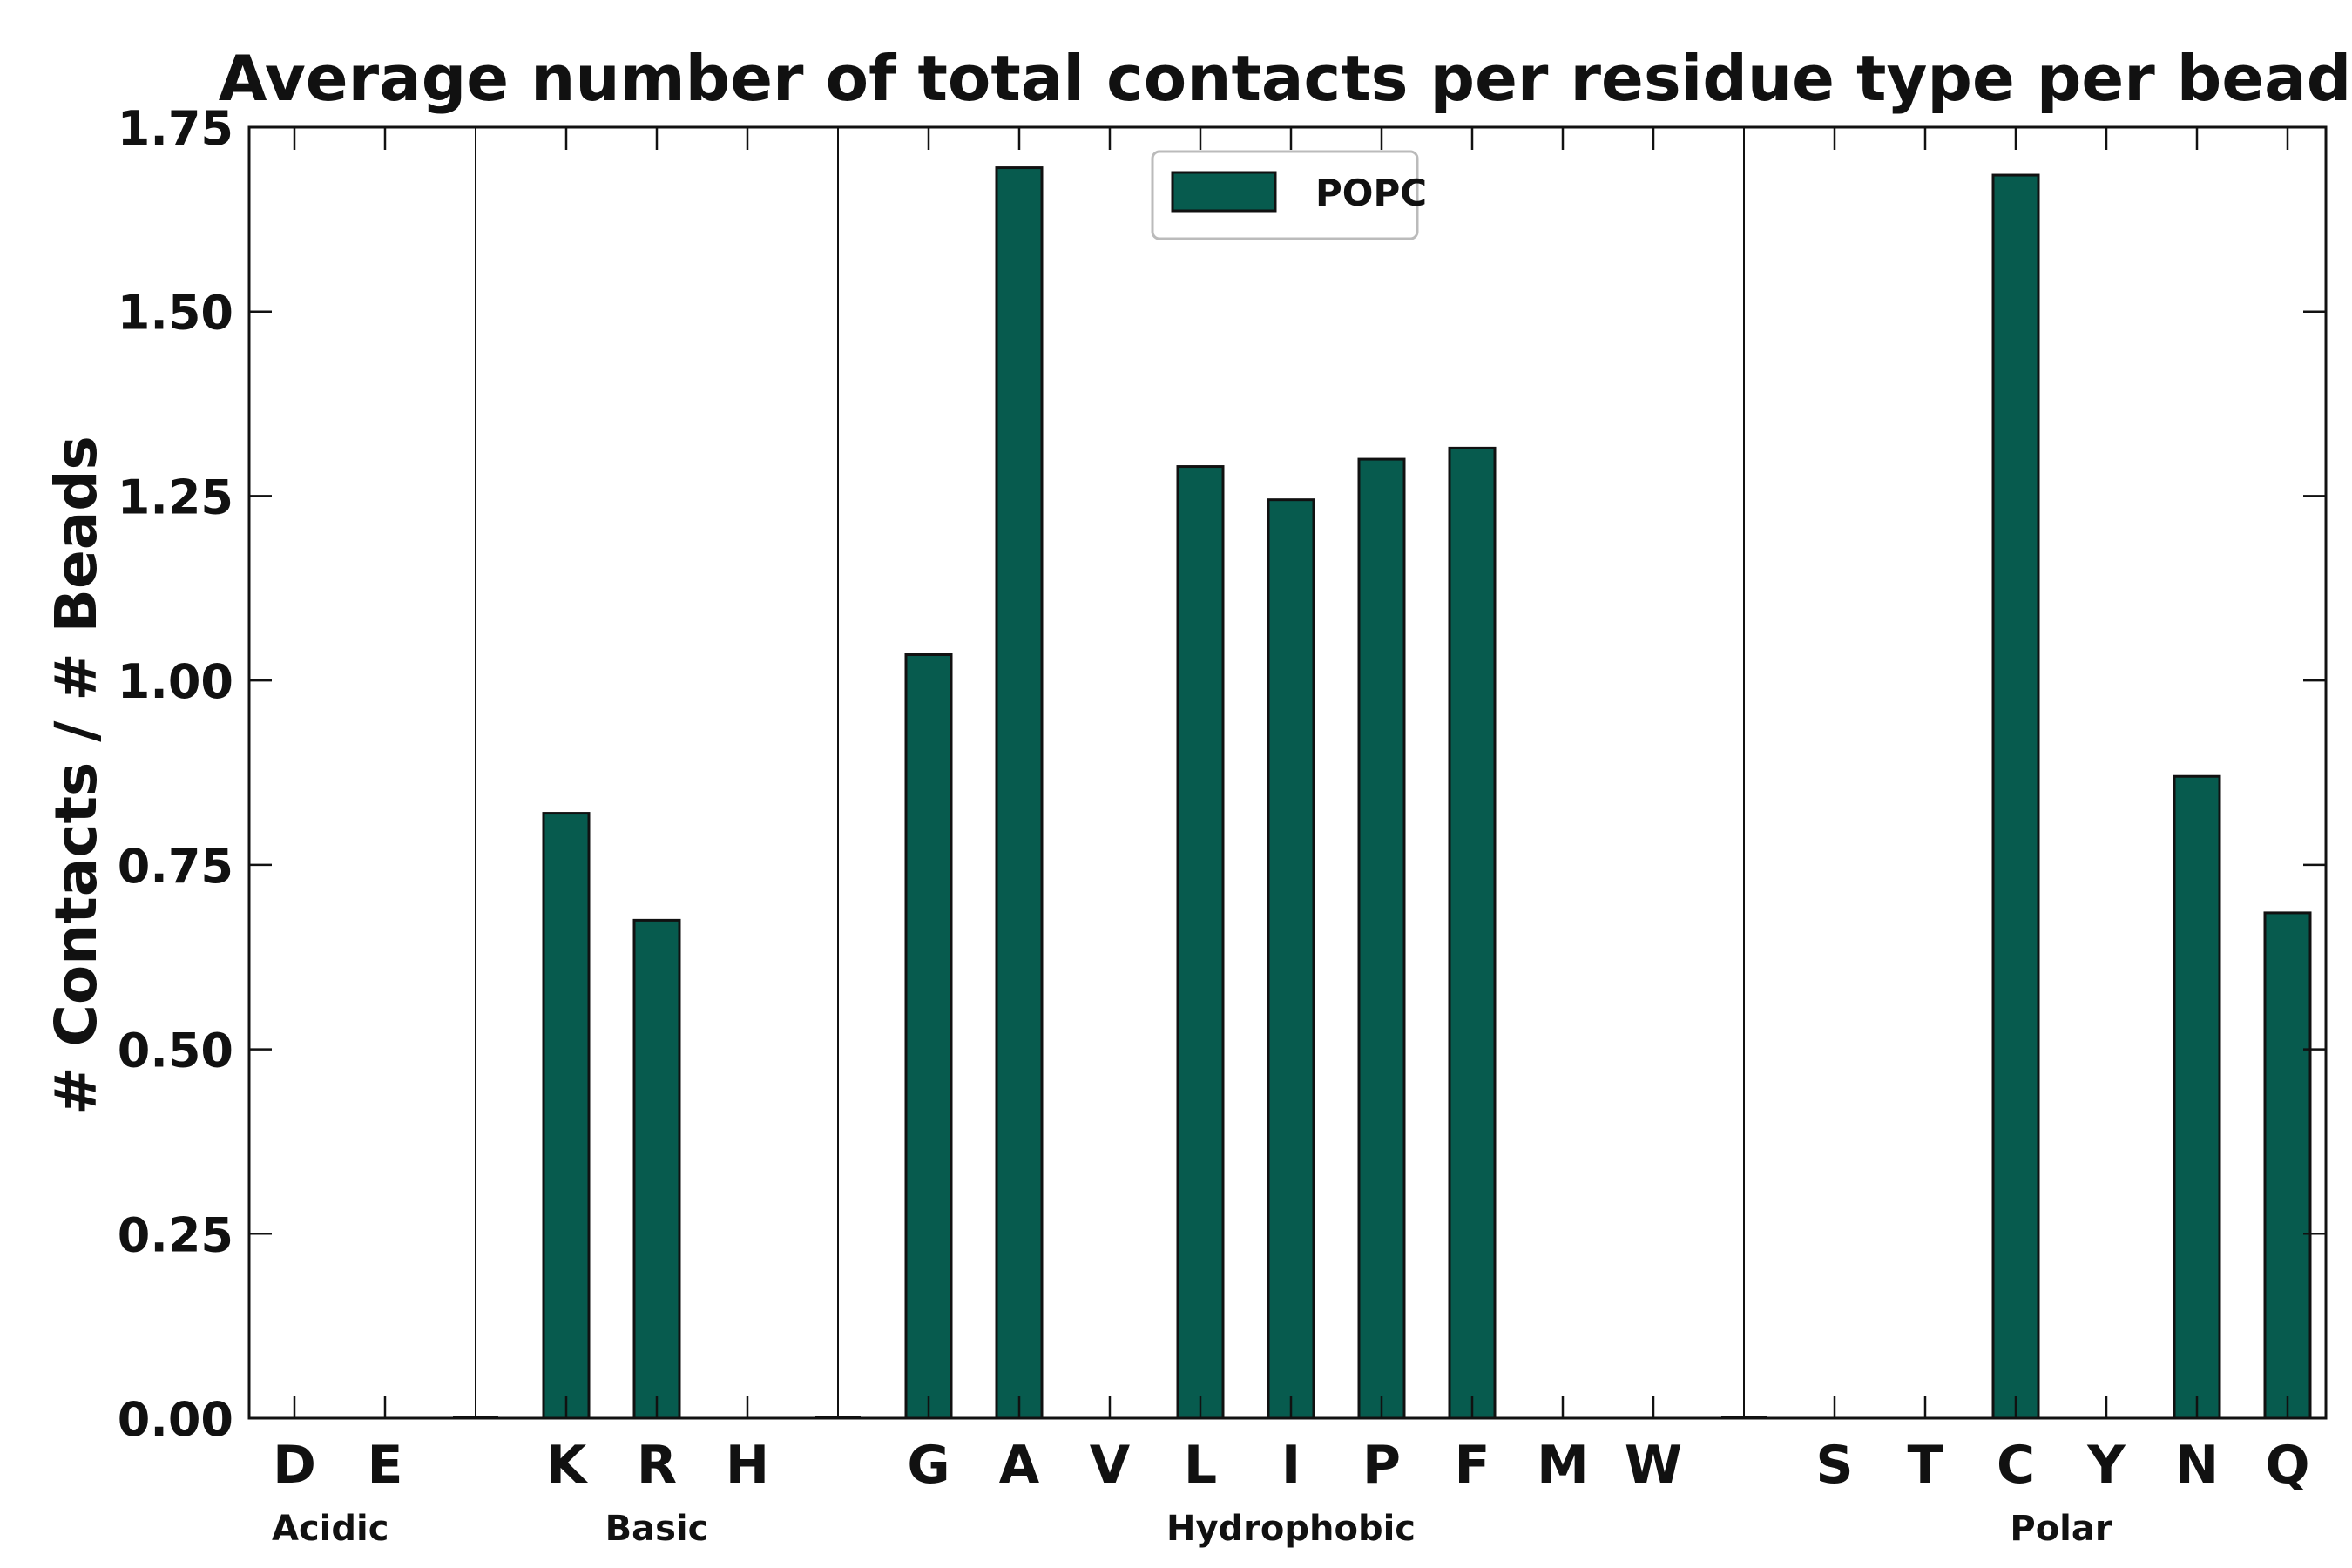  I want to click on x-tick-label-Y: Y, so click(2106, 1466).